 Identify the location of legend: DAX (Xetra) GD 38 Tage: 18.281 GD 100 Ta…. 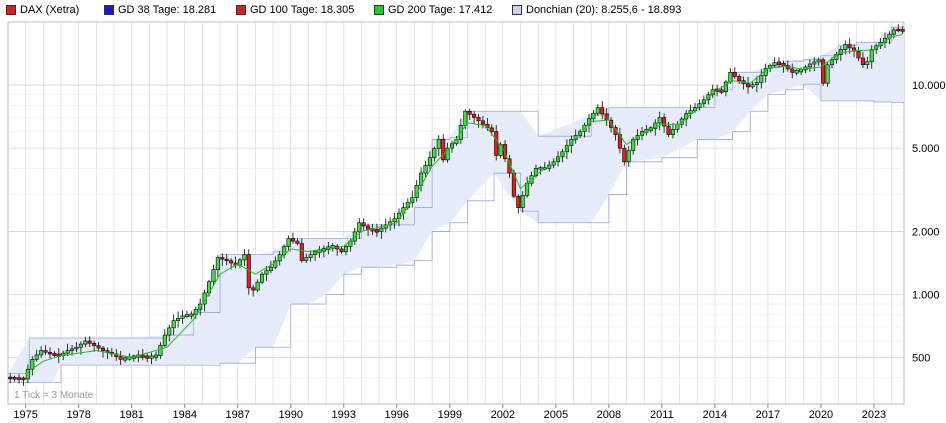
(473, 10).